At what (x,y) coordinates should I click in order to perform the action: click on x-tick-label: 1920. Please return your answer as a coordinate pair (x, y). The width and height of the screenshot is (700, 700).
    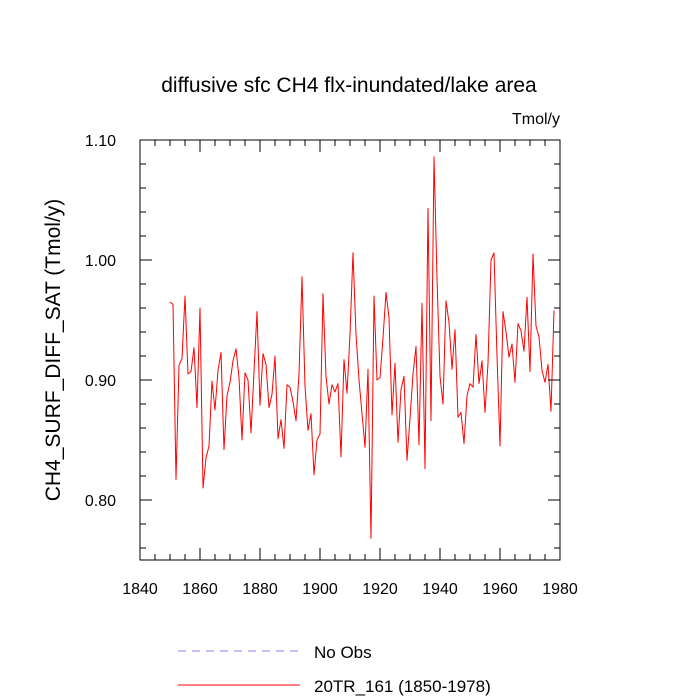
    Looking at the image, I should click on (380, 589).